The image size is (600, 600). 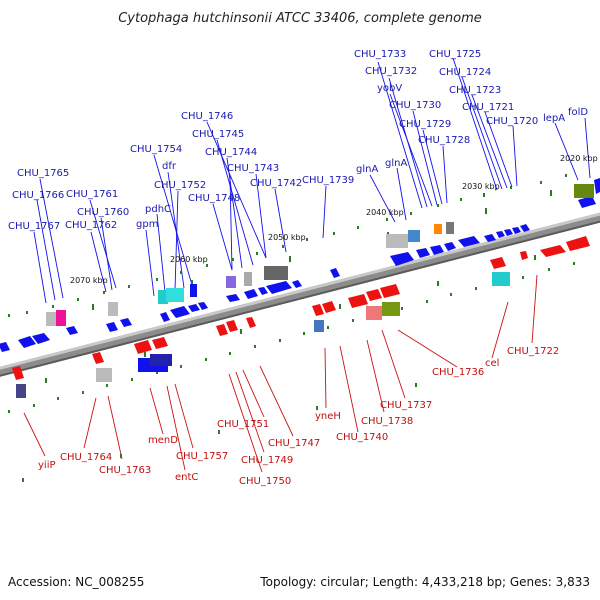 What do you see at coordinates (189, 259) in the screenshot?
I see `kbp-label: 2060 kbp` at bounding box center [189, 259].